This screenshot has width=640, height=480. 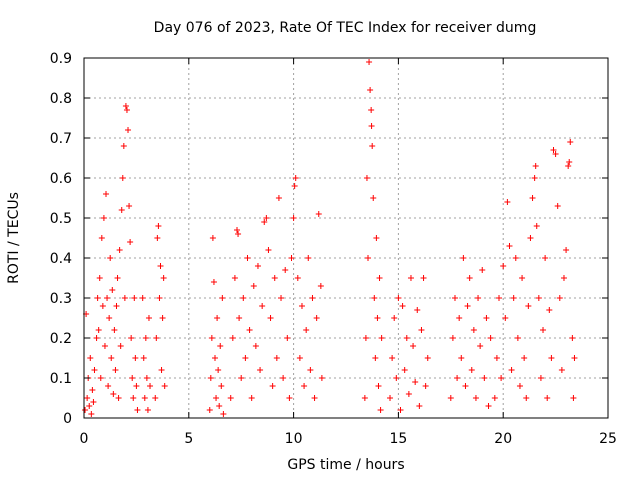 What do you see at coordinates (188, 439) in the screenshot?
I see `x-tick-label: 5` at bounding box center [188, 439].